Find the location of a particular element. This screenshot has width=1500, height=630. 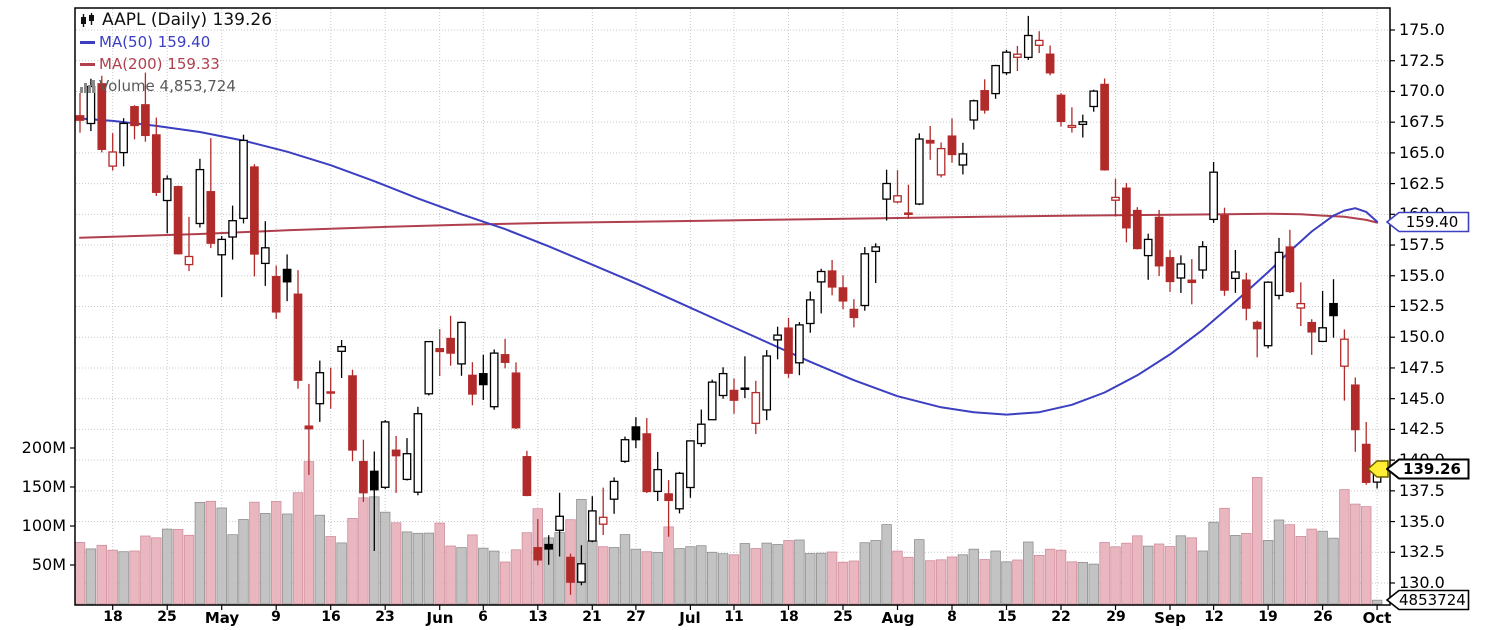

date-tick-label: Oct is located at coordinates (1377, 618).